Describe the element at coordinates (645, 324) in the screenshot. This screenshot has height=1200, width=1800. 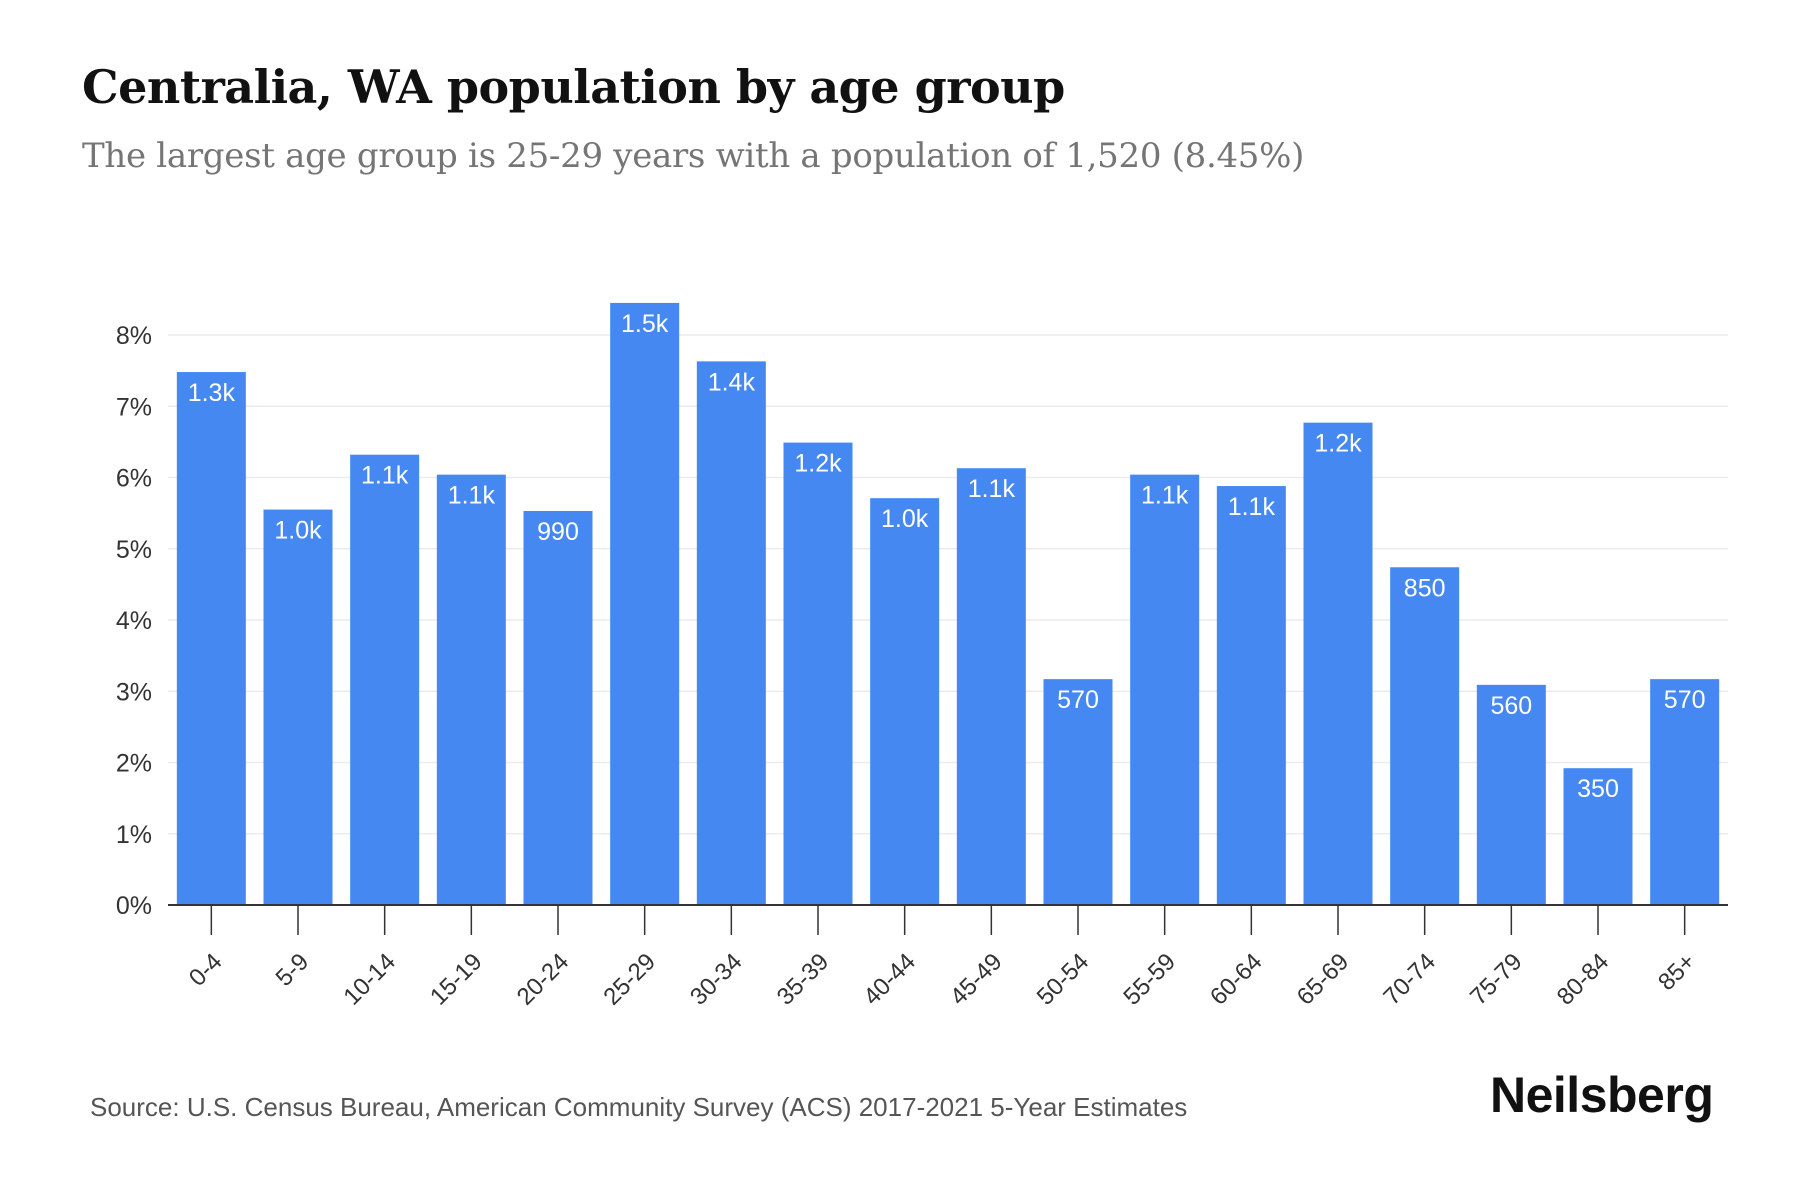
I see `bar-value-label: 1.5k` at that location.